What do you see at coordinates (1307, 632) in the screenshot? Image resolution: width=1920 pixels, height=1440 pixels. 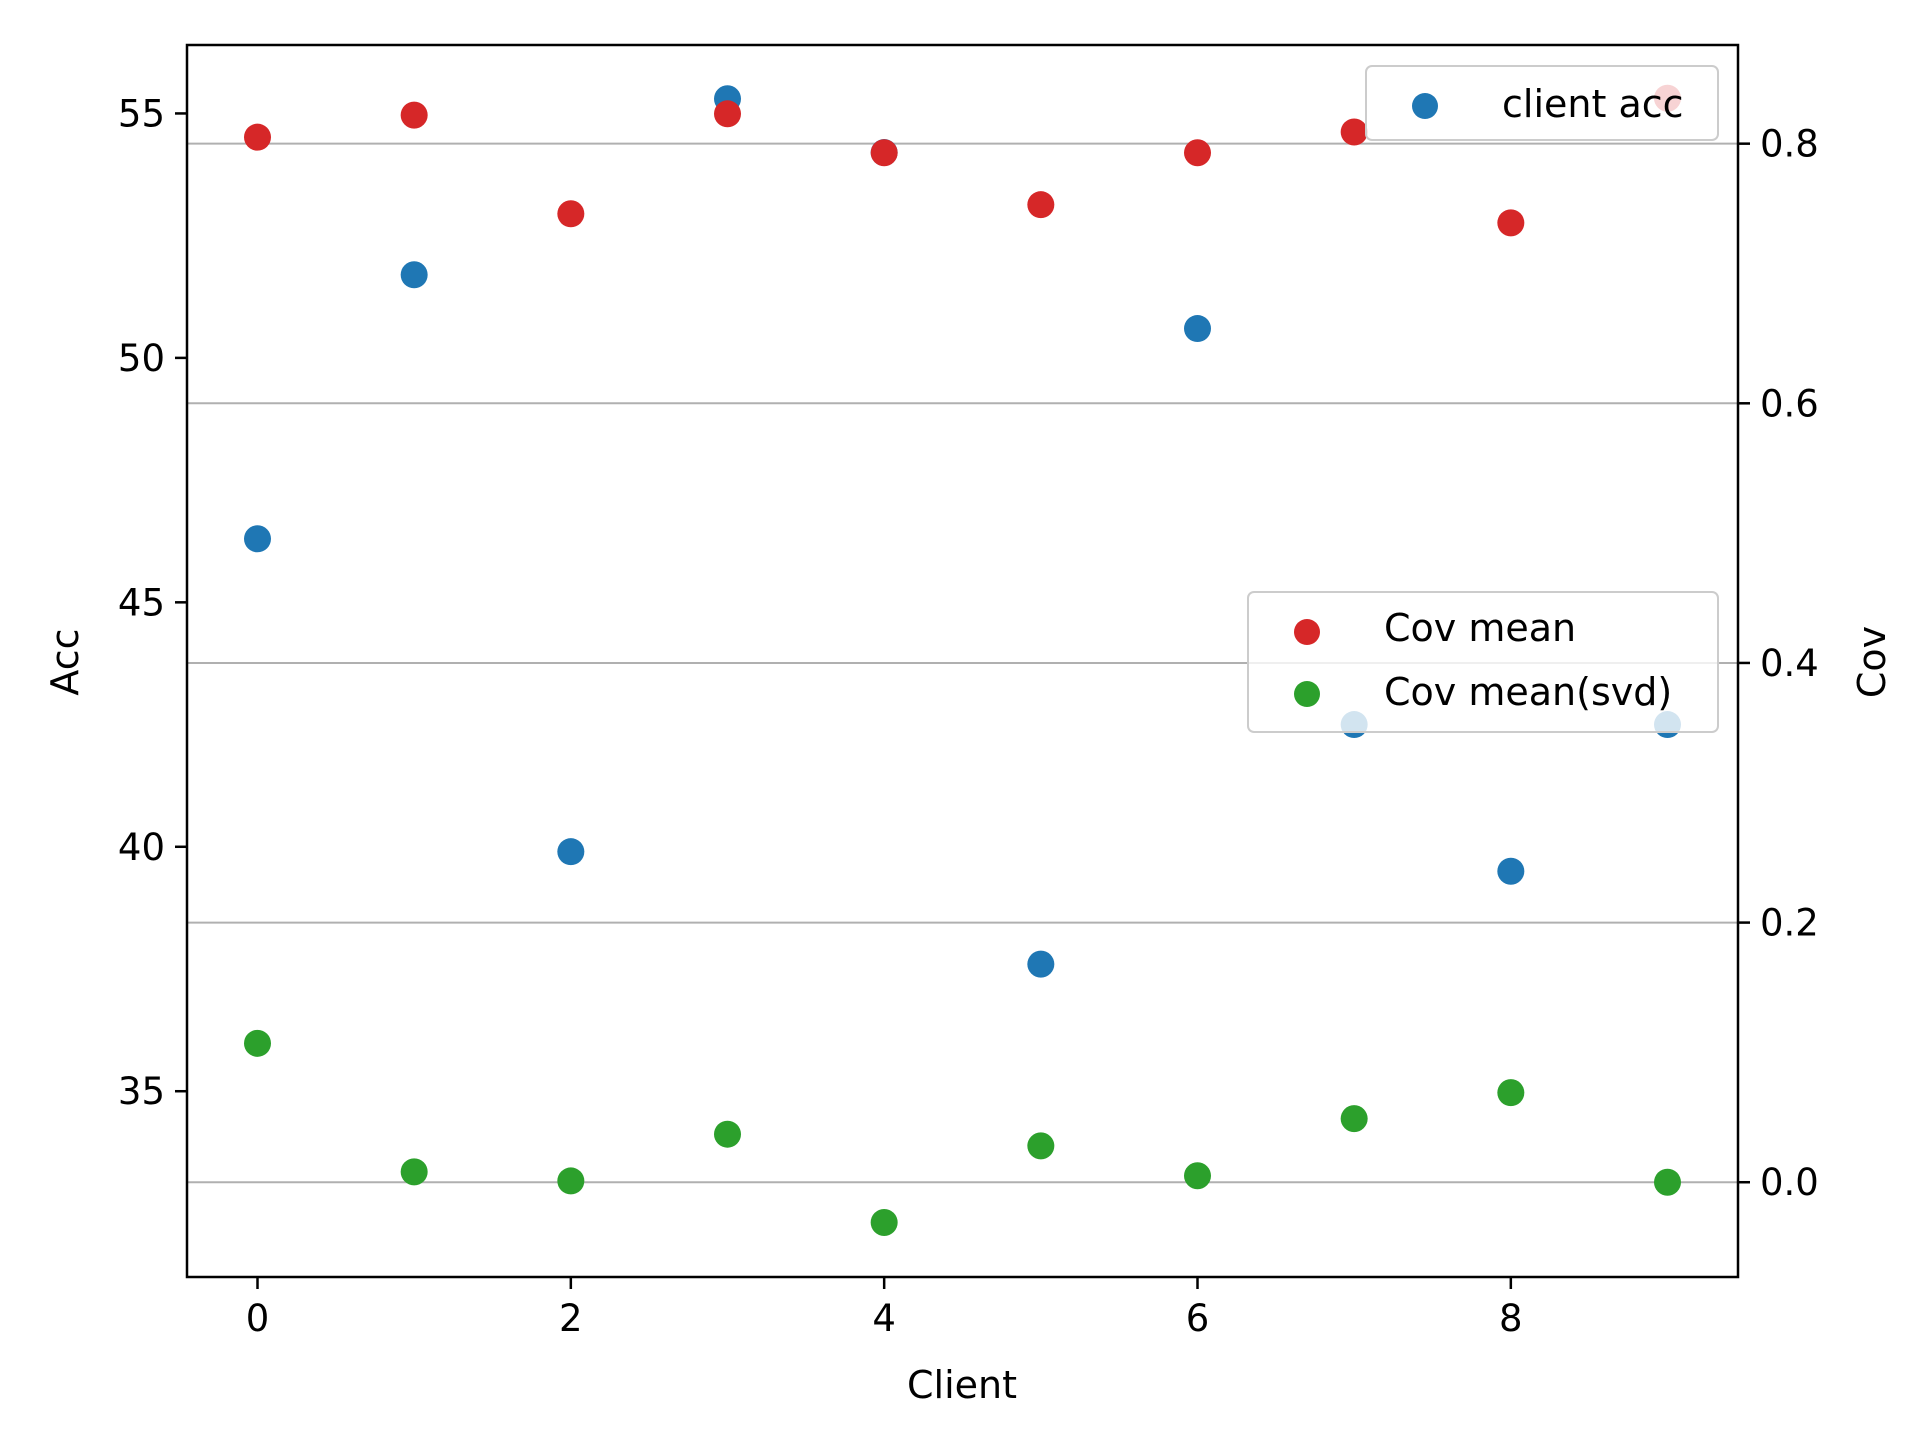 I see `legend-marker-cov-mean` at bounding box center [1307, 632].